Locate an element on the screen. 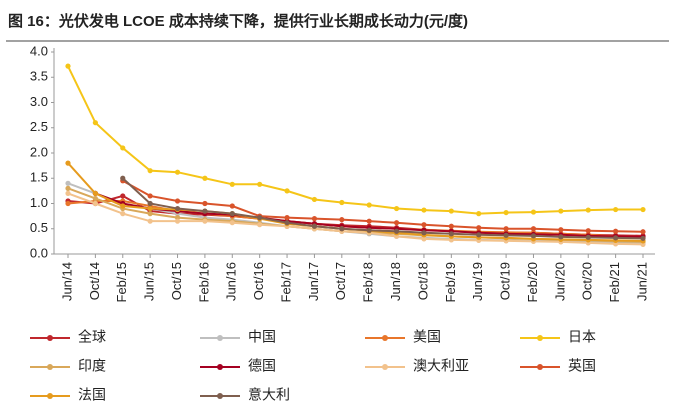 The width and height of the screenshot is (675, 409). y-tick-label: 0.5 is located at coordinates (39, 227).